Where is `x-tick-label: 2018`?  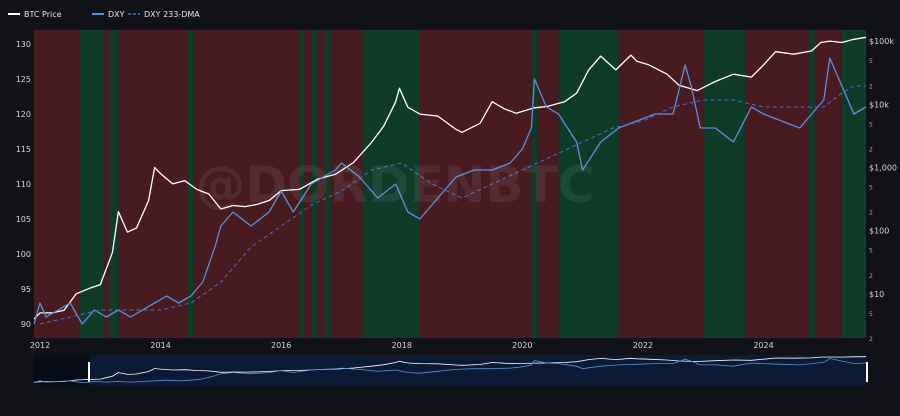 x-tick-label: 2018 is located at coordinates (402, 345).